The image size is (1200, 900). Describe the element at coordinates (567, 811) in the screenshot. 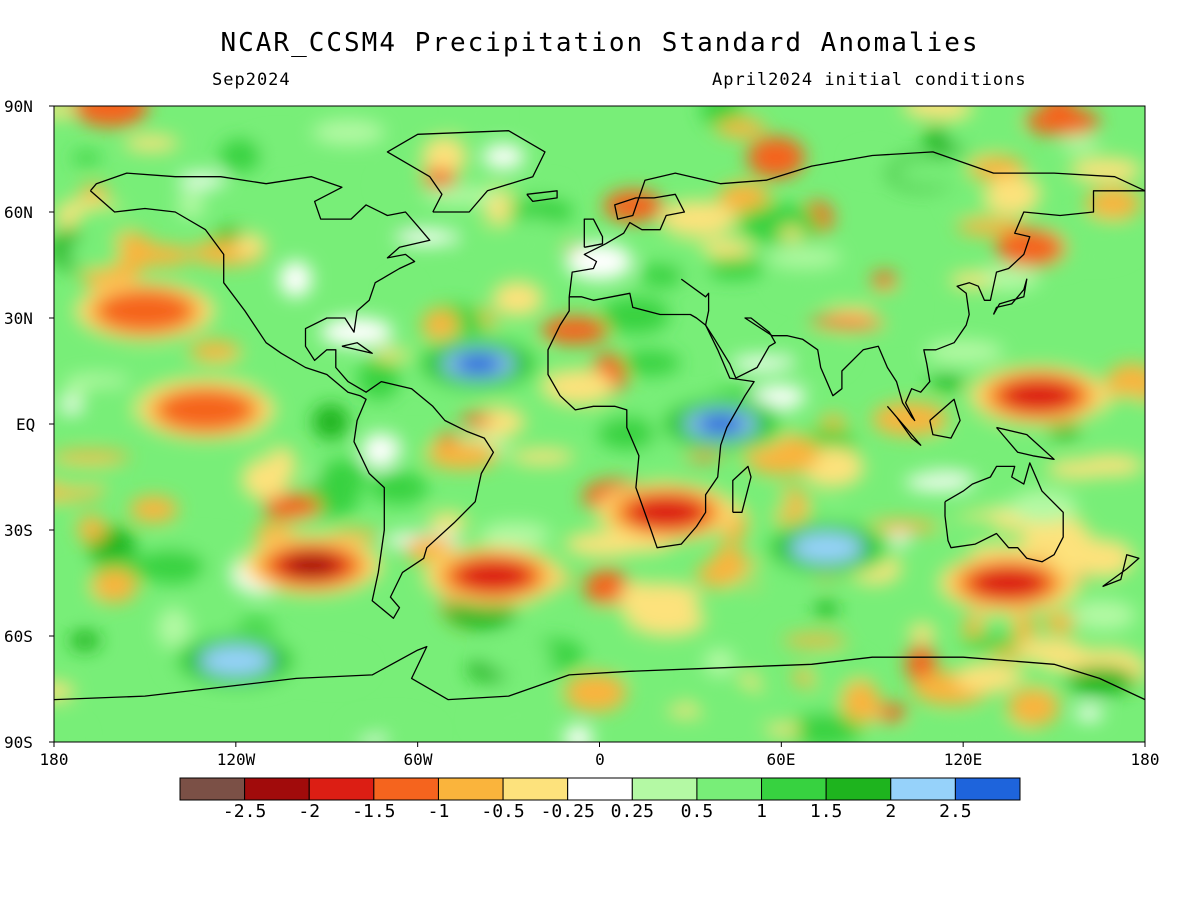

I see `colorbar-label: -0.25` at that location.